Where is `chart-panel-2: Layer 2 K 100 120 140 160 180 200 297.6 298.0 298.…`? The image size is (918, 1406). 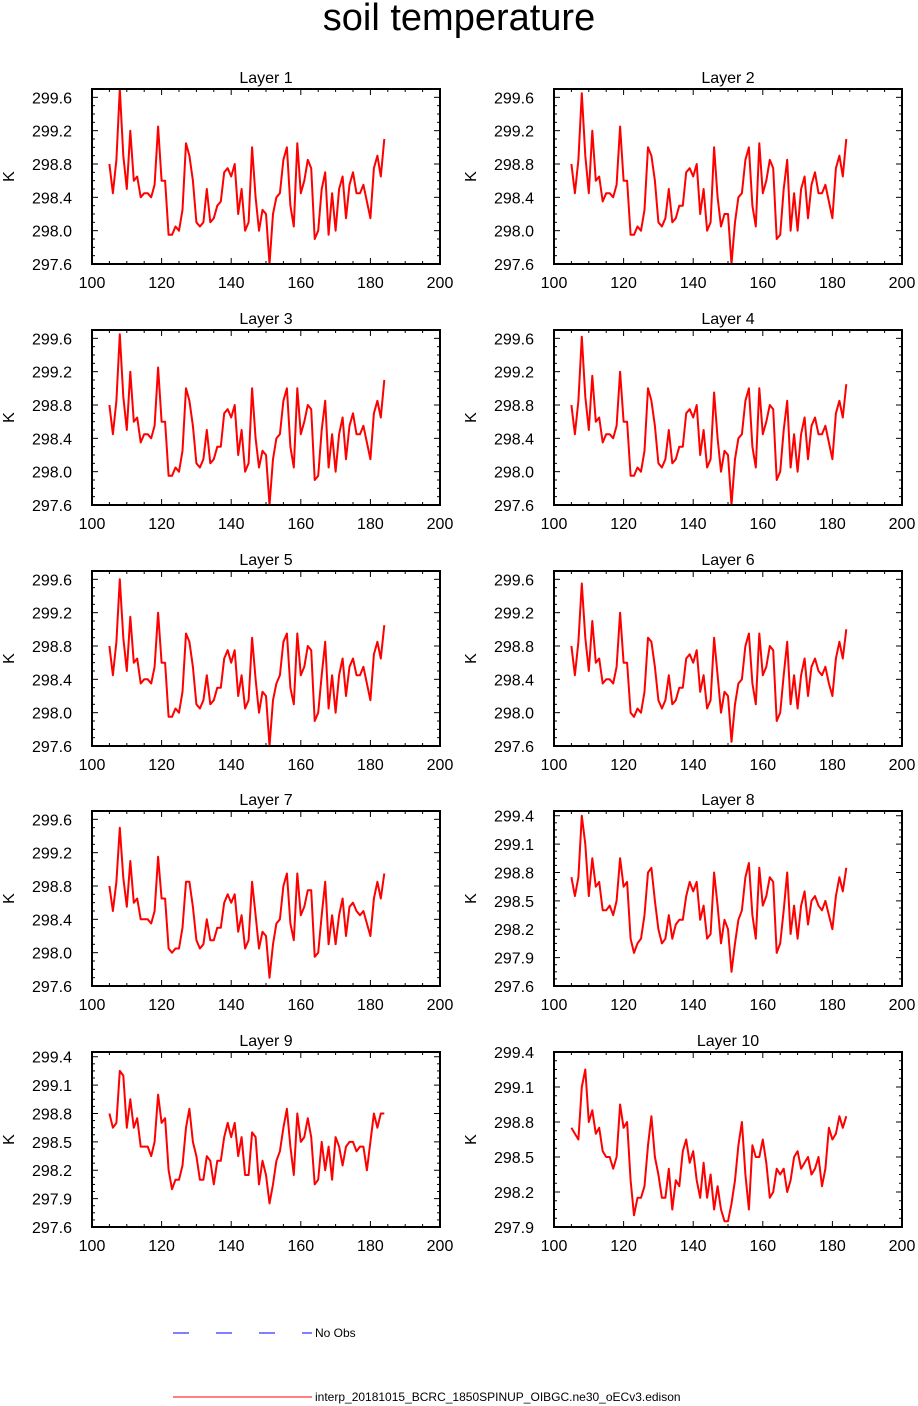 chart-panel-2: Layer 2 K 100 120 140 160 180 200 297.6 298.0 298.… is located at coordinates (689, 181).